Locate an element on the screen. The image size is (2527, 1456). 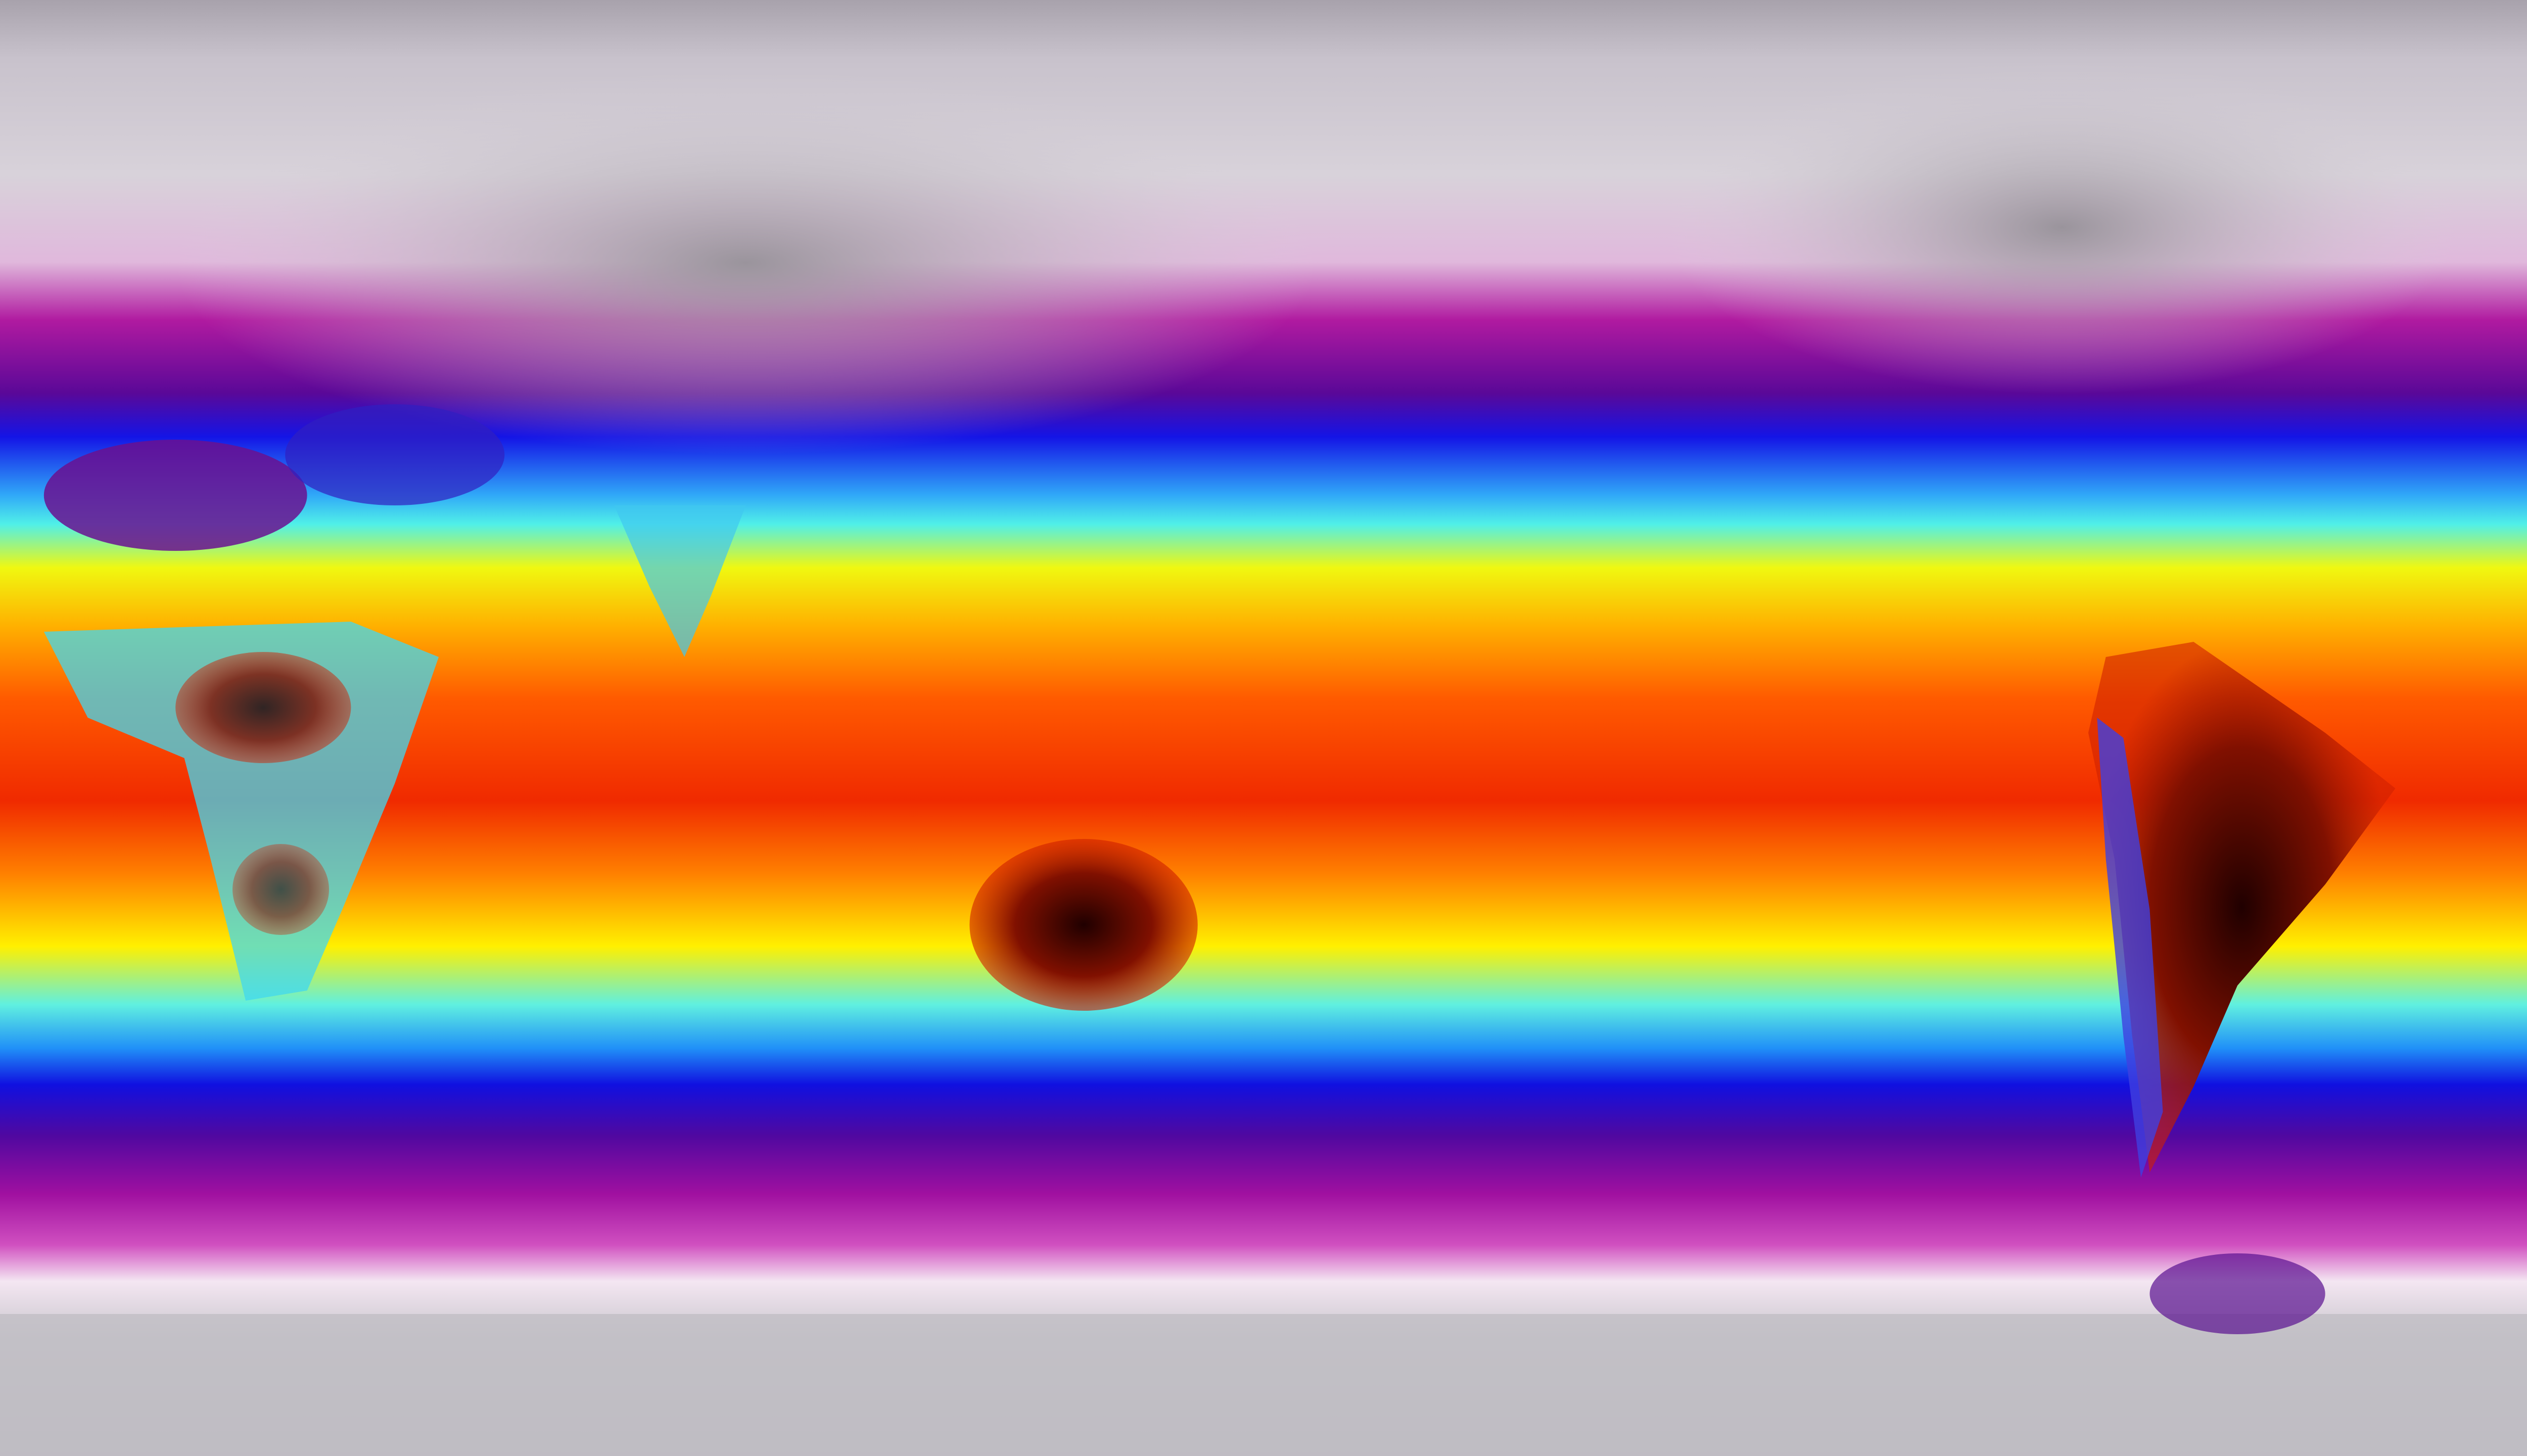
middle-east-region is located at coordinates (175, 495).